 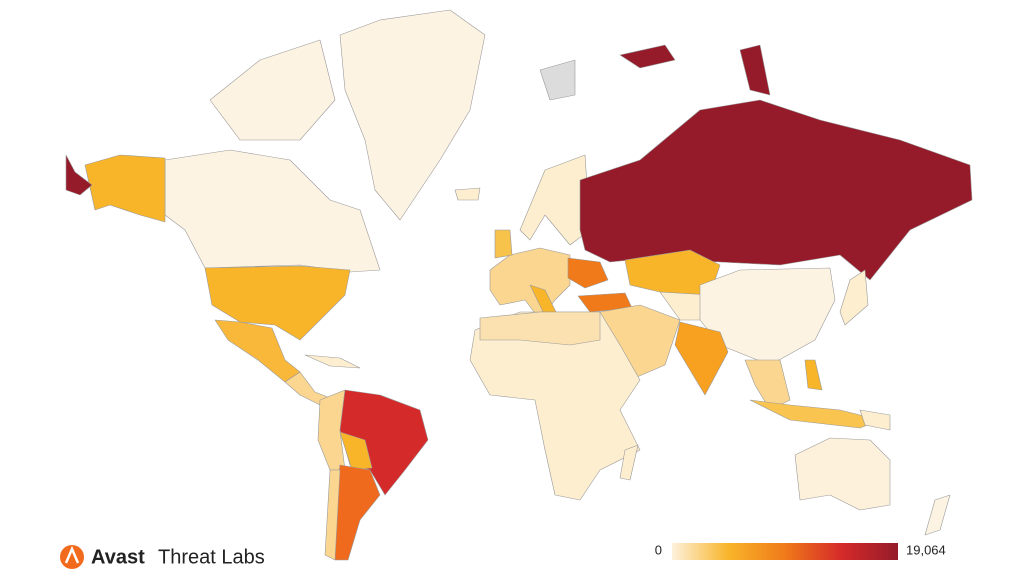 I want to click on canada-arctic, so click(x=272, y=90).